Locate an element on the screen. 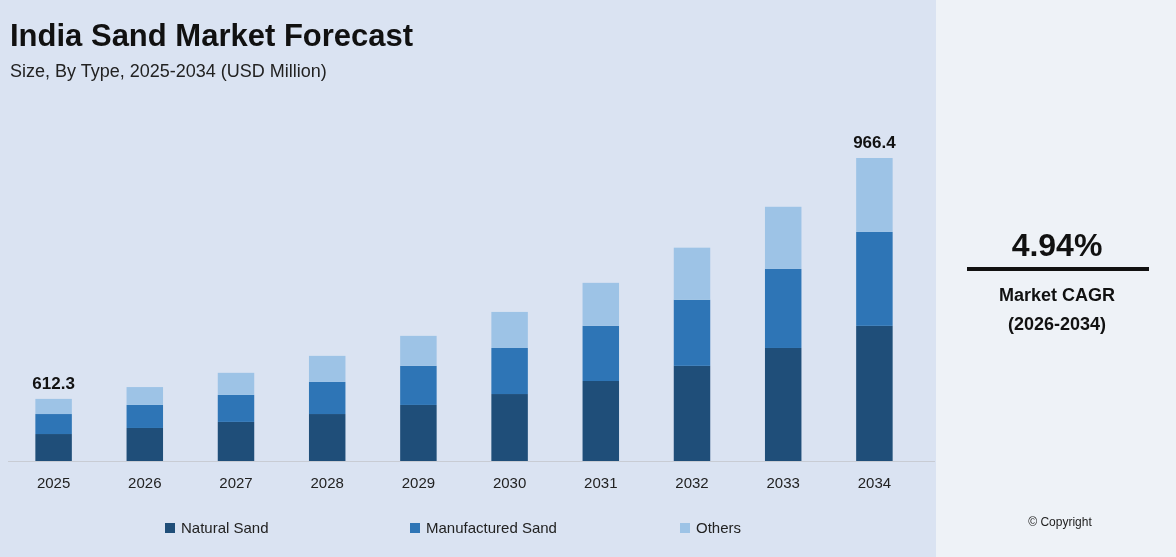  x-tick-label: 2029 is located at coordinates (418, 482).